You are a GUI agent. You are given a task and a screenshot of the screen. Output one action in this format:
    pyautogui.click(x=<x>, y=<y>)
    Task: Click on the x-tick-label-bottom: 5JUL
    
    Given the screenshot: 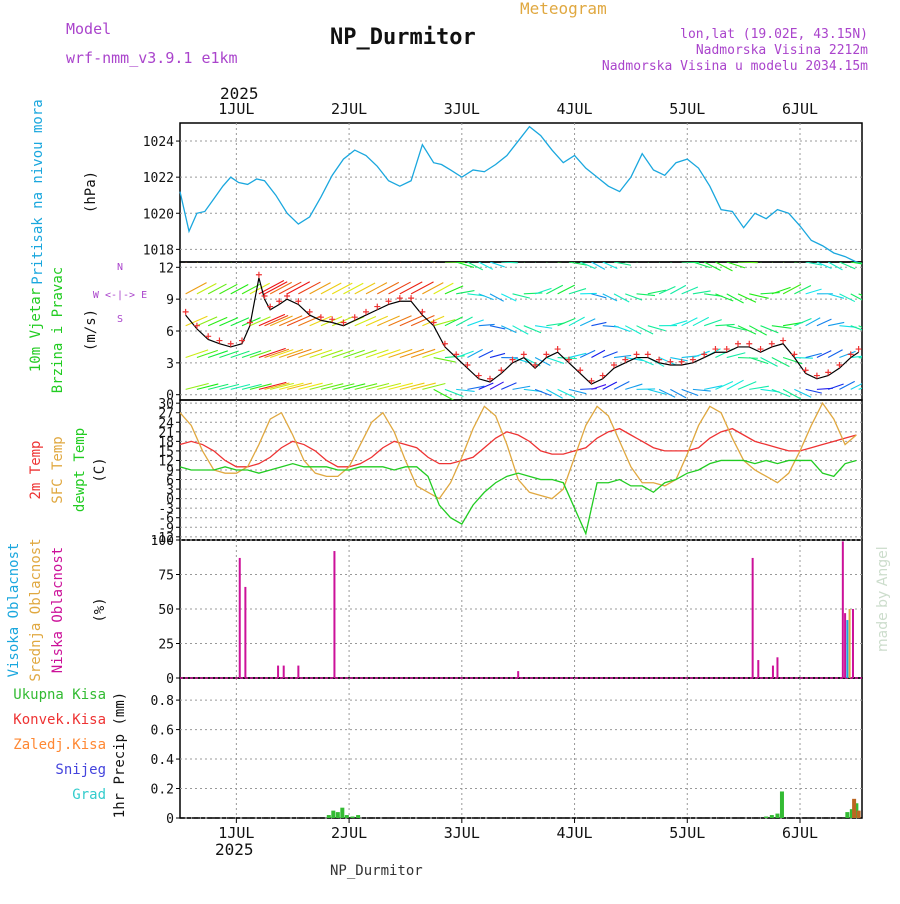 What is the action you would take?
    pyautogui.click(x=687, y=833)
    